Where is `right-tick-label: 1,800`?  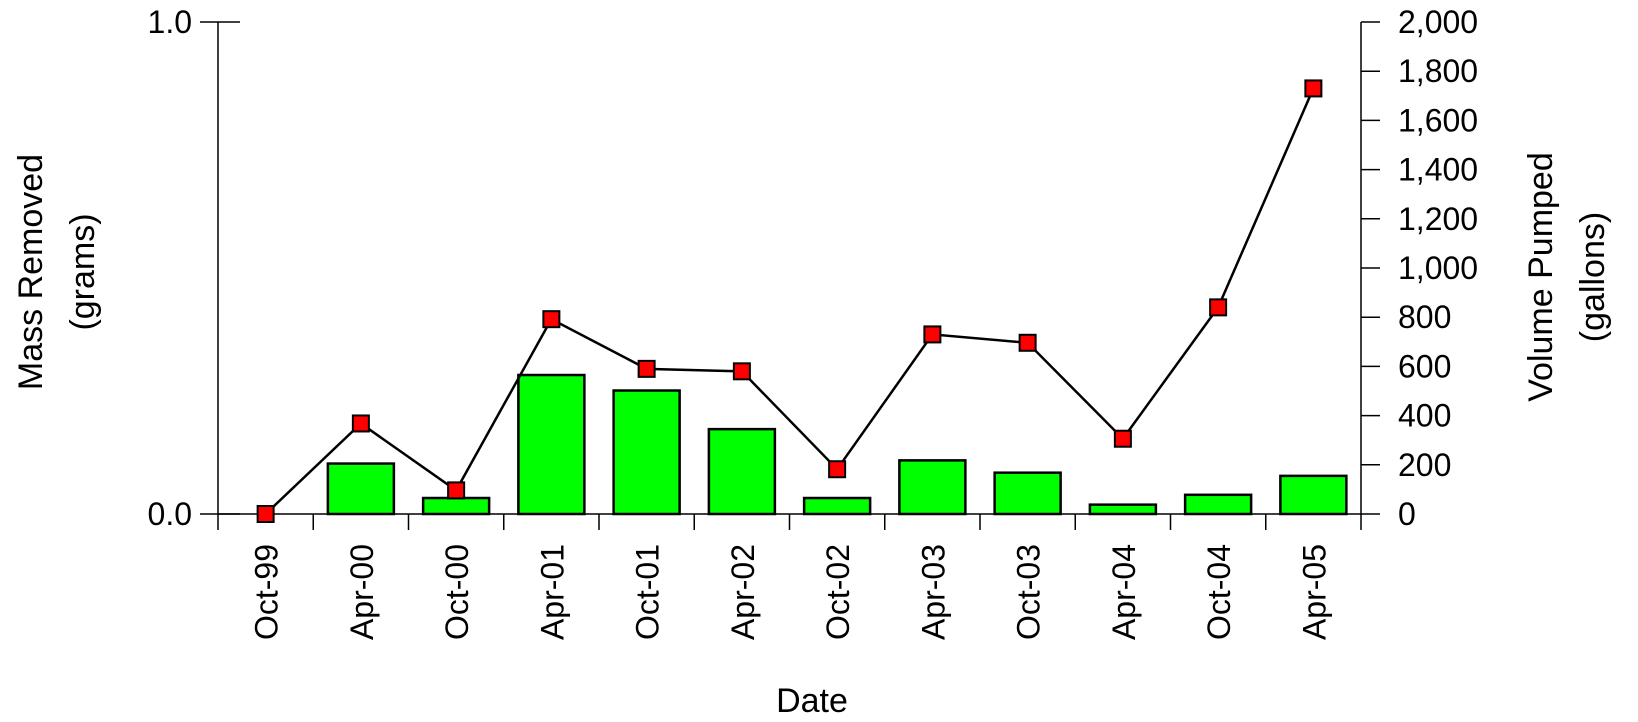
right-tick-label: 1,800 is located at coordinates (1438, 71).